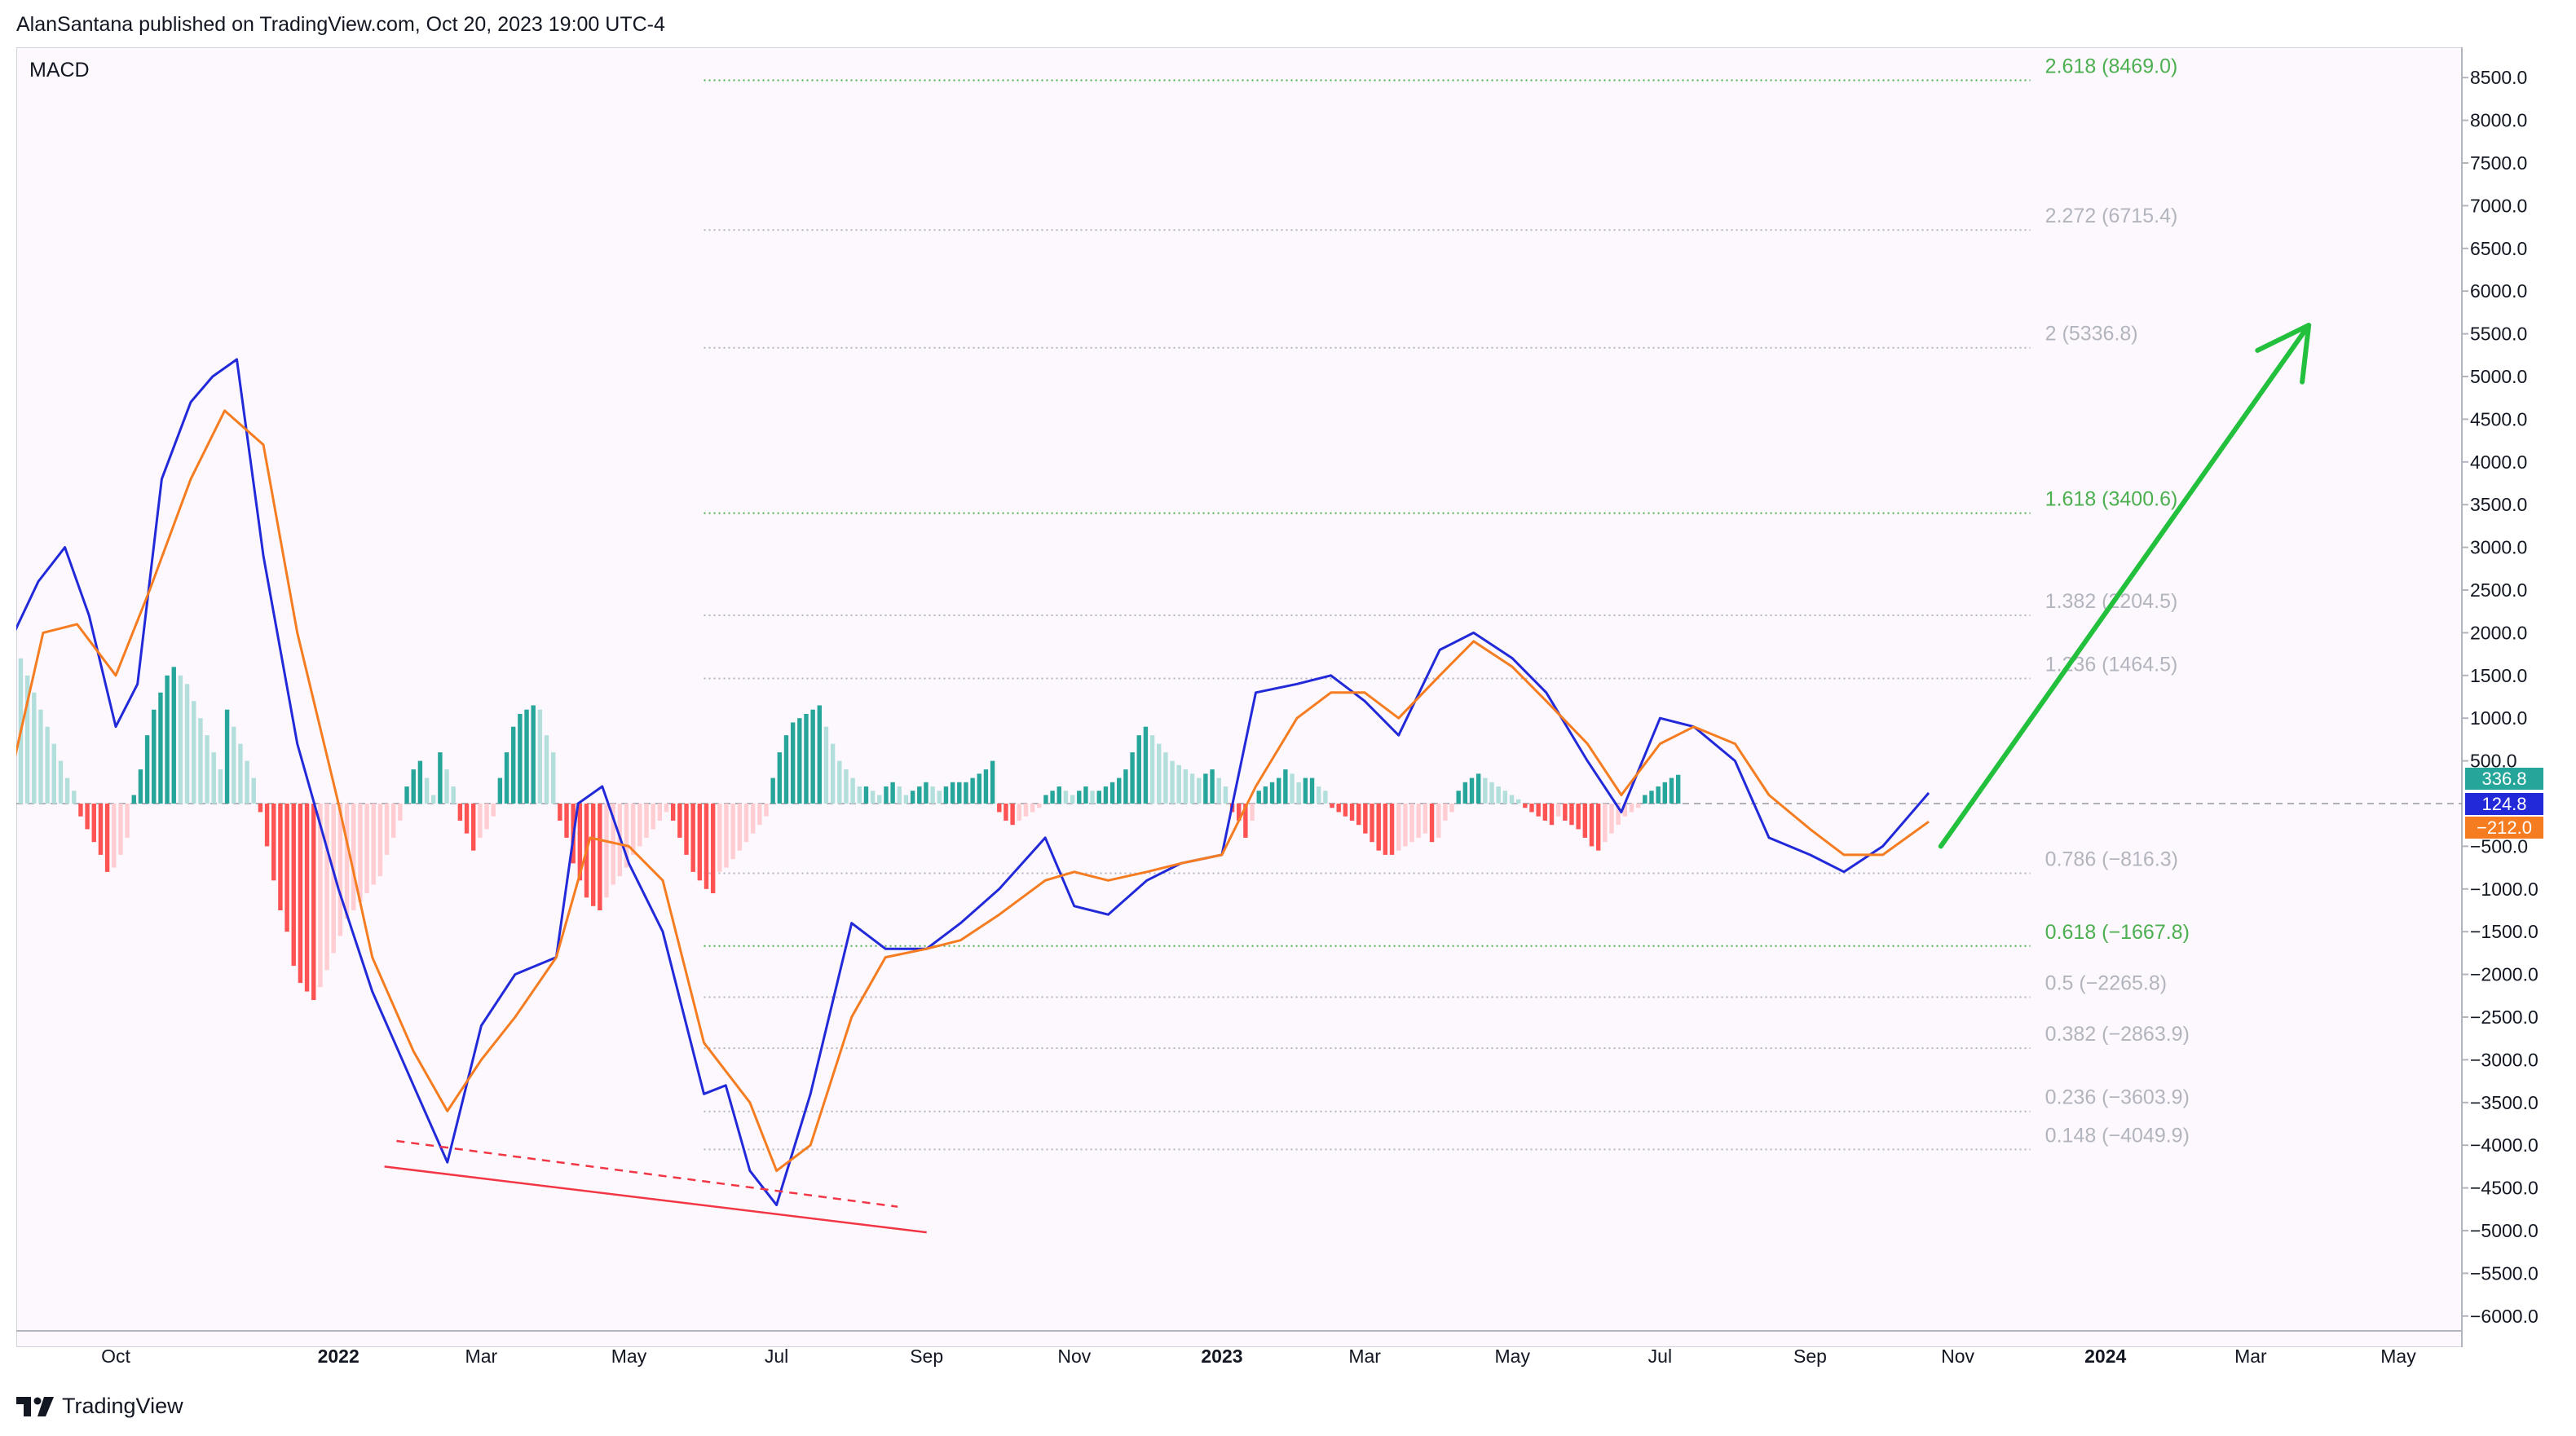  I want to click on y-tick-label: 6000.0, so click(2498, 291).